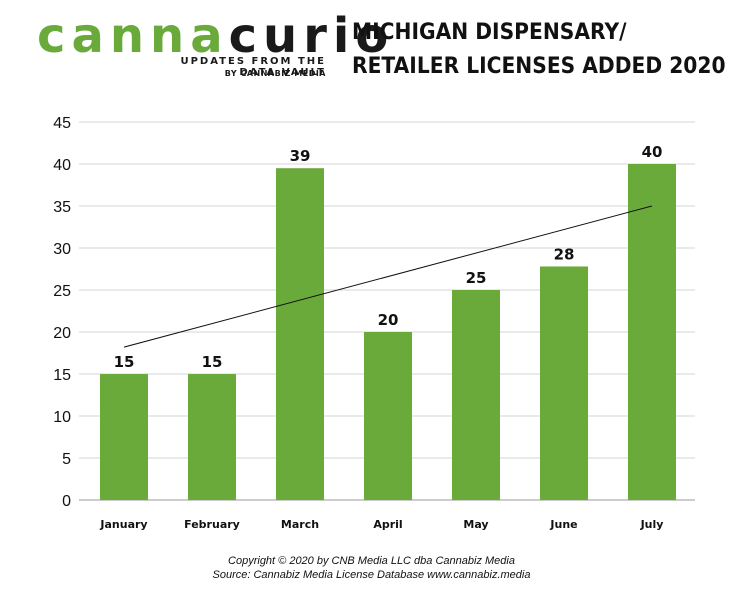 This screenshot has width=743, height=600. What do you see at coordinates (300, 156) in the screenshot?
I see `data-label-march: 39` at bounding box center [300, 156].